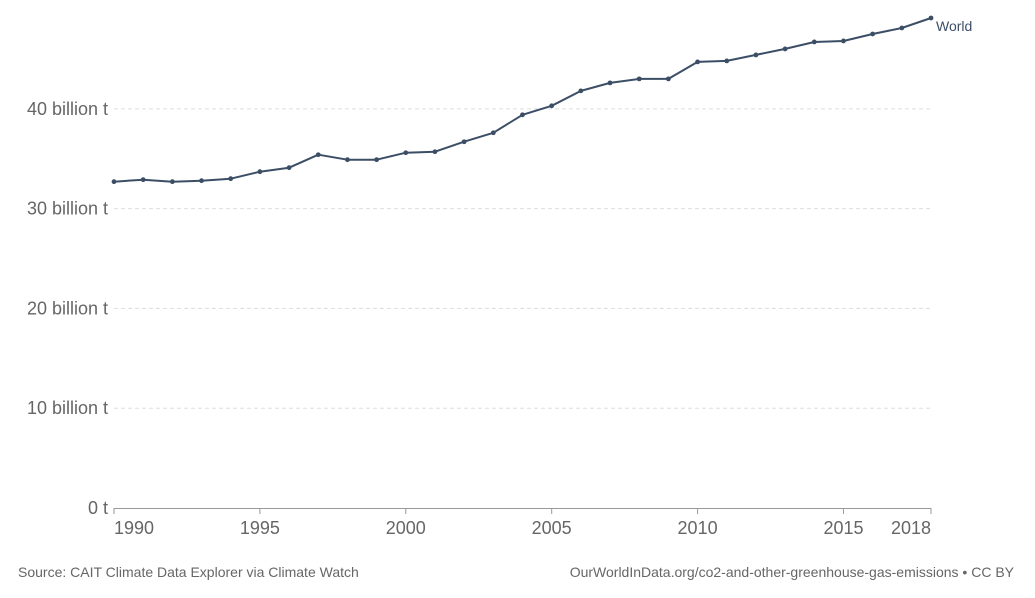  What do you see at coordinates (954, 26) in the screenshot?
I see `series-label-world: World` at bounding box center [954, 26].